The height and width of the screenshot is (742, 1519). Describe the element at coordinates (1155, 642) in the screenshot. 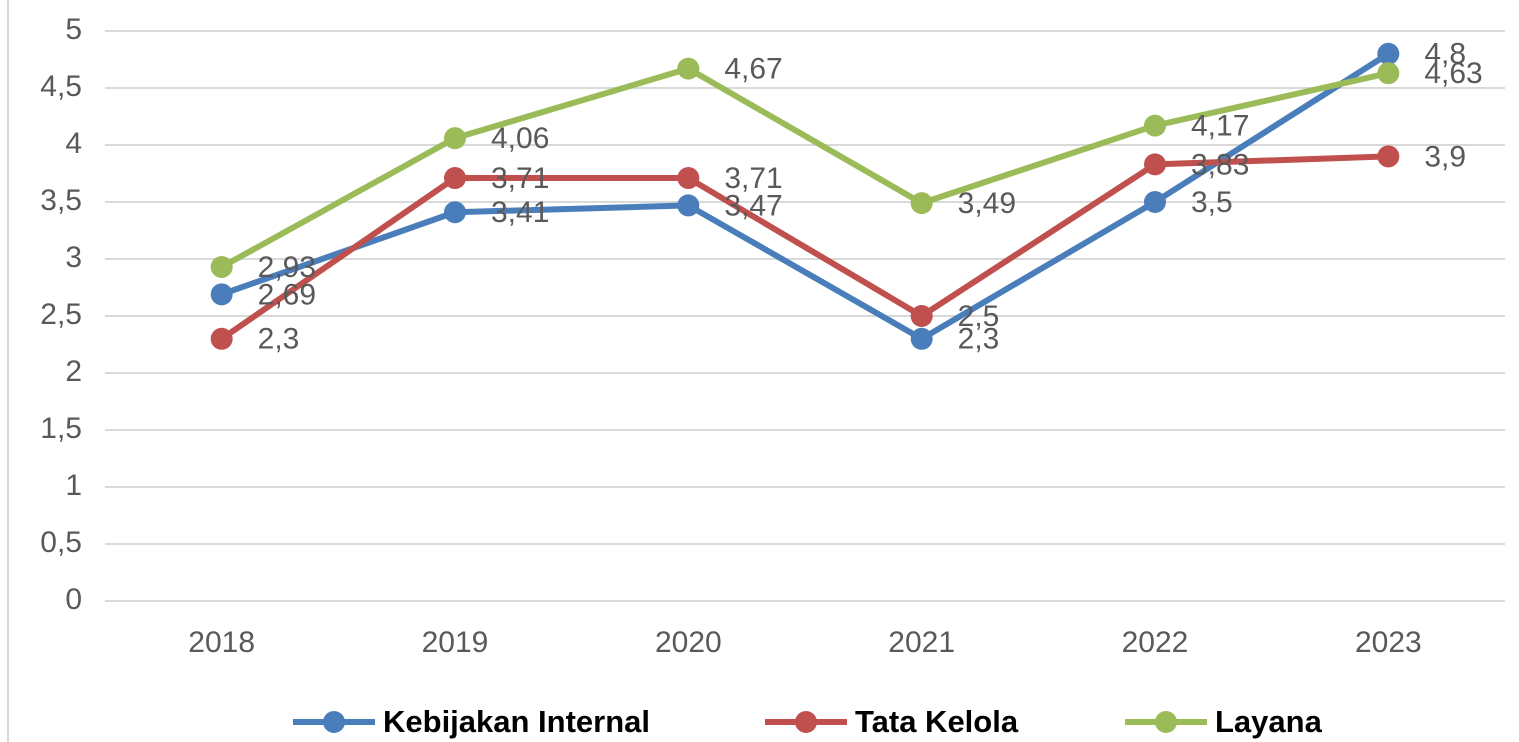

I see `x-tick-label: 2022` at that location.